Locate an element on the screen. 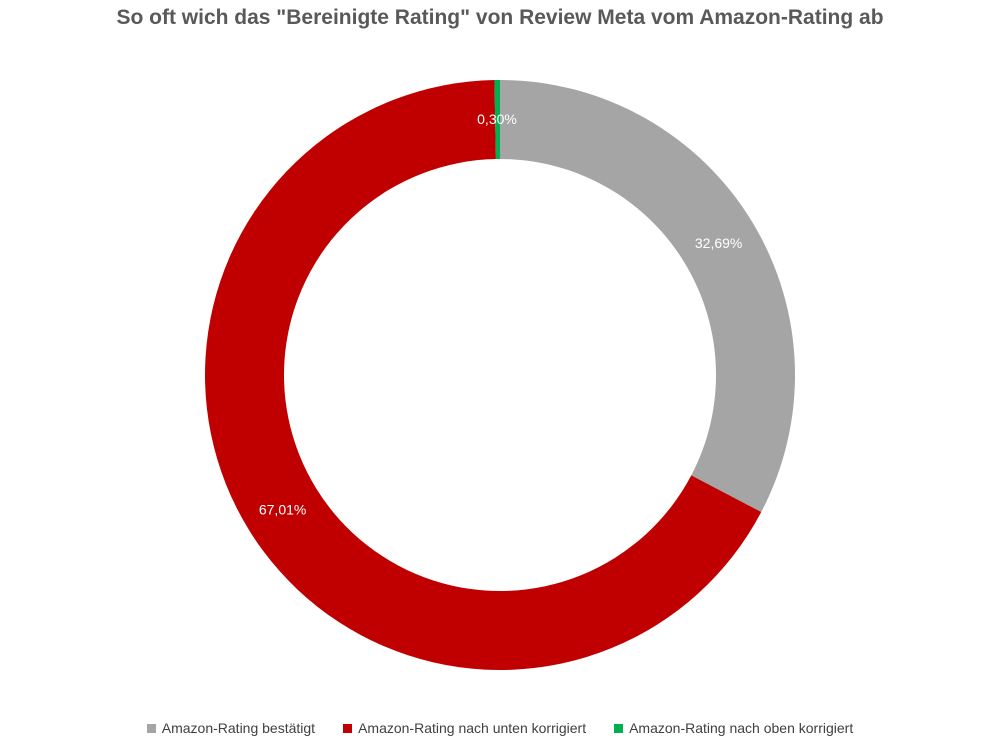 The image size is (1000, 750). slice-label-2: 67,01% is located at coordinates (282, 509).